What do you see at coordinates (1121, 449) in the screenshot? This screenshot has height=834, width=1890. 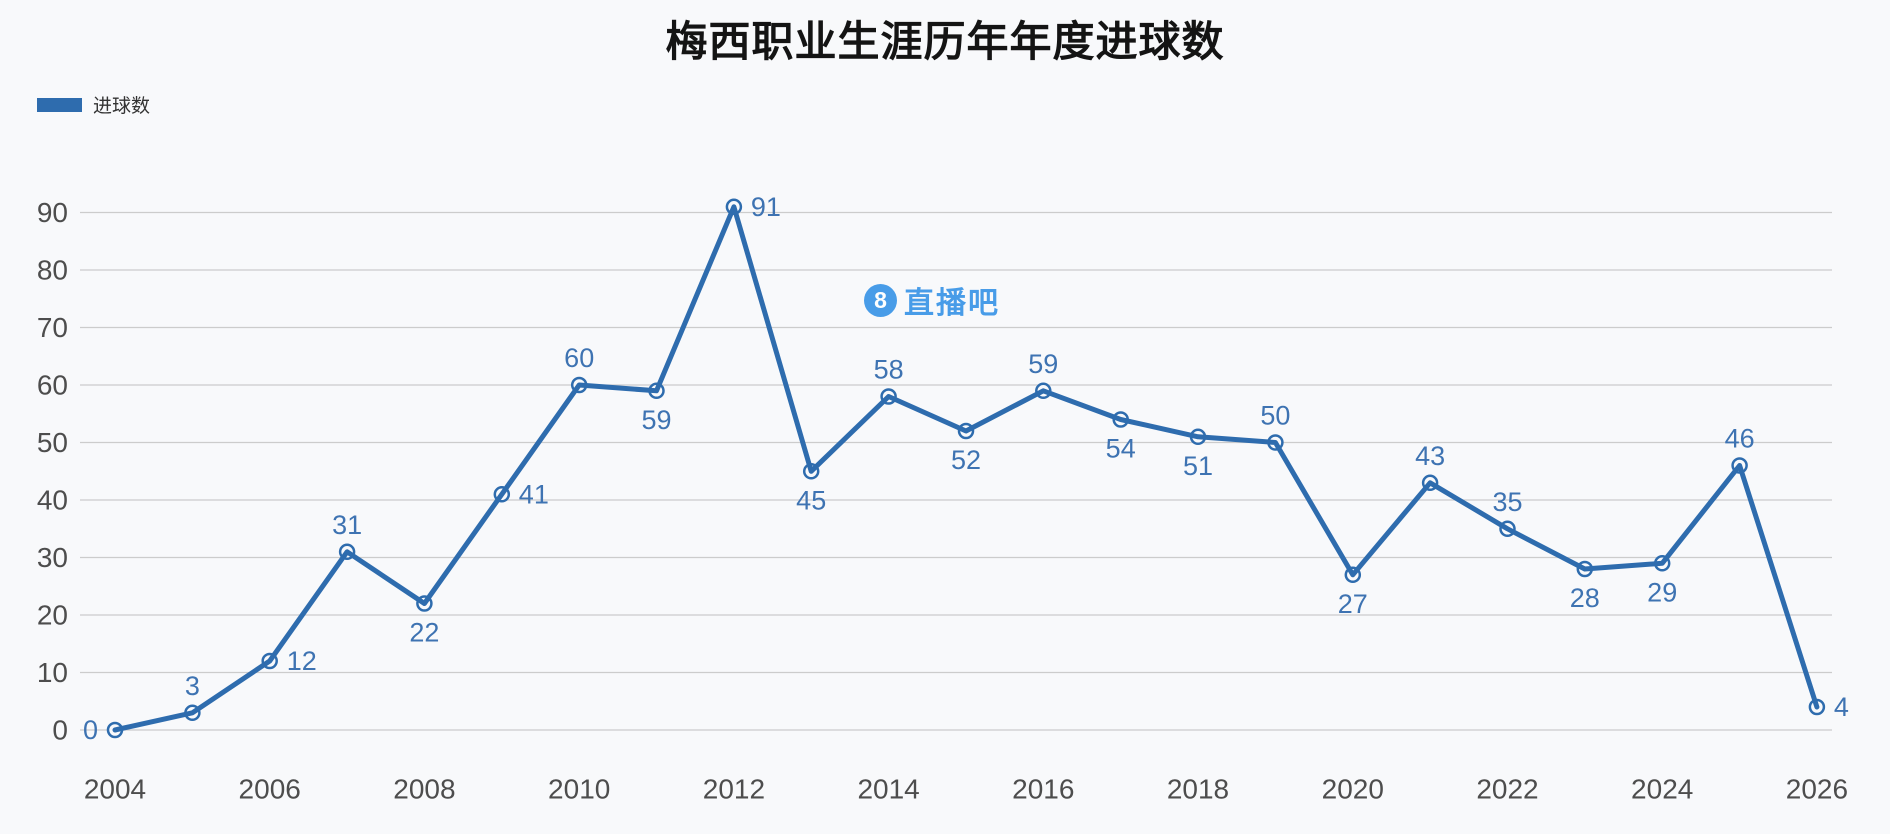 I see `data-point-label: 54` at bounding box center [1121, 449].